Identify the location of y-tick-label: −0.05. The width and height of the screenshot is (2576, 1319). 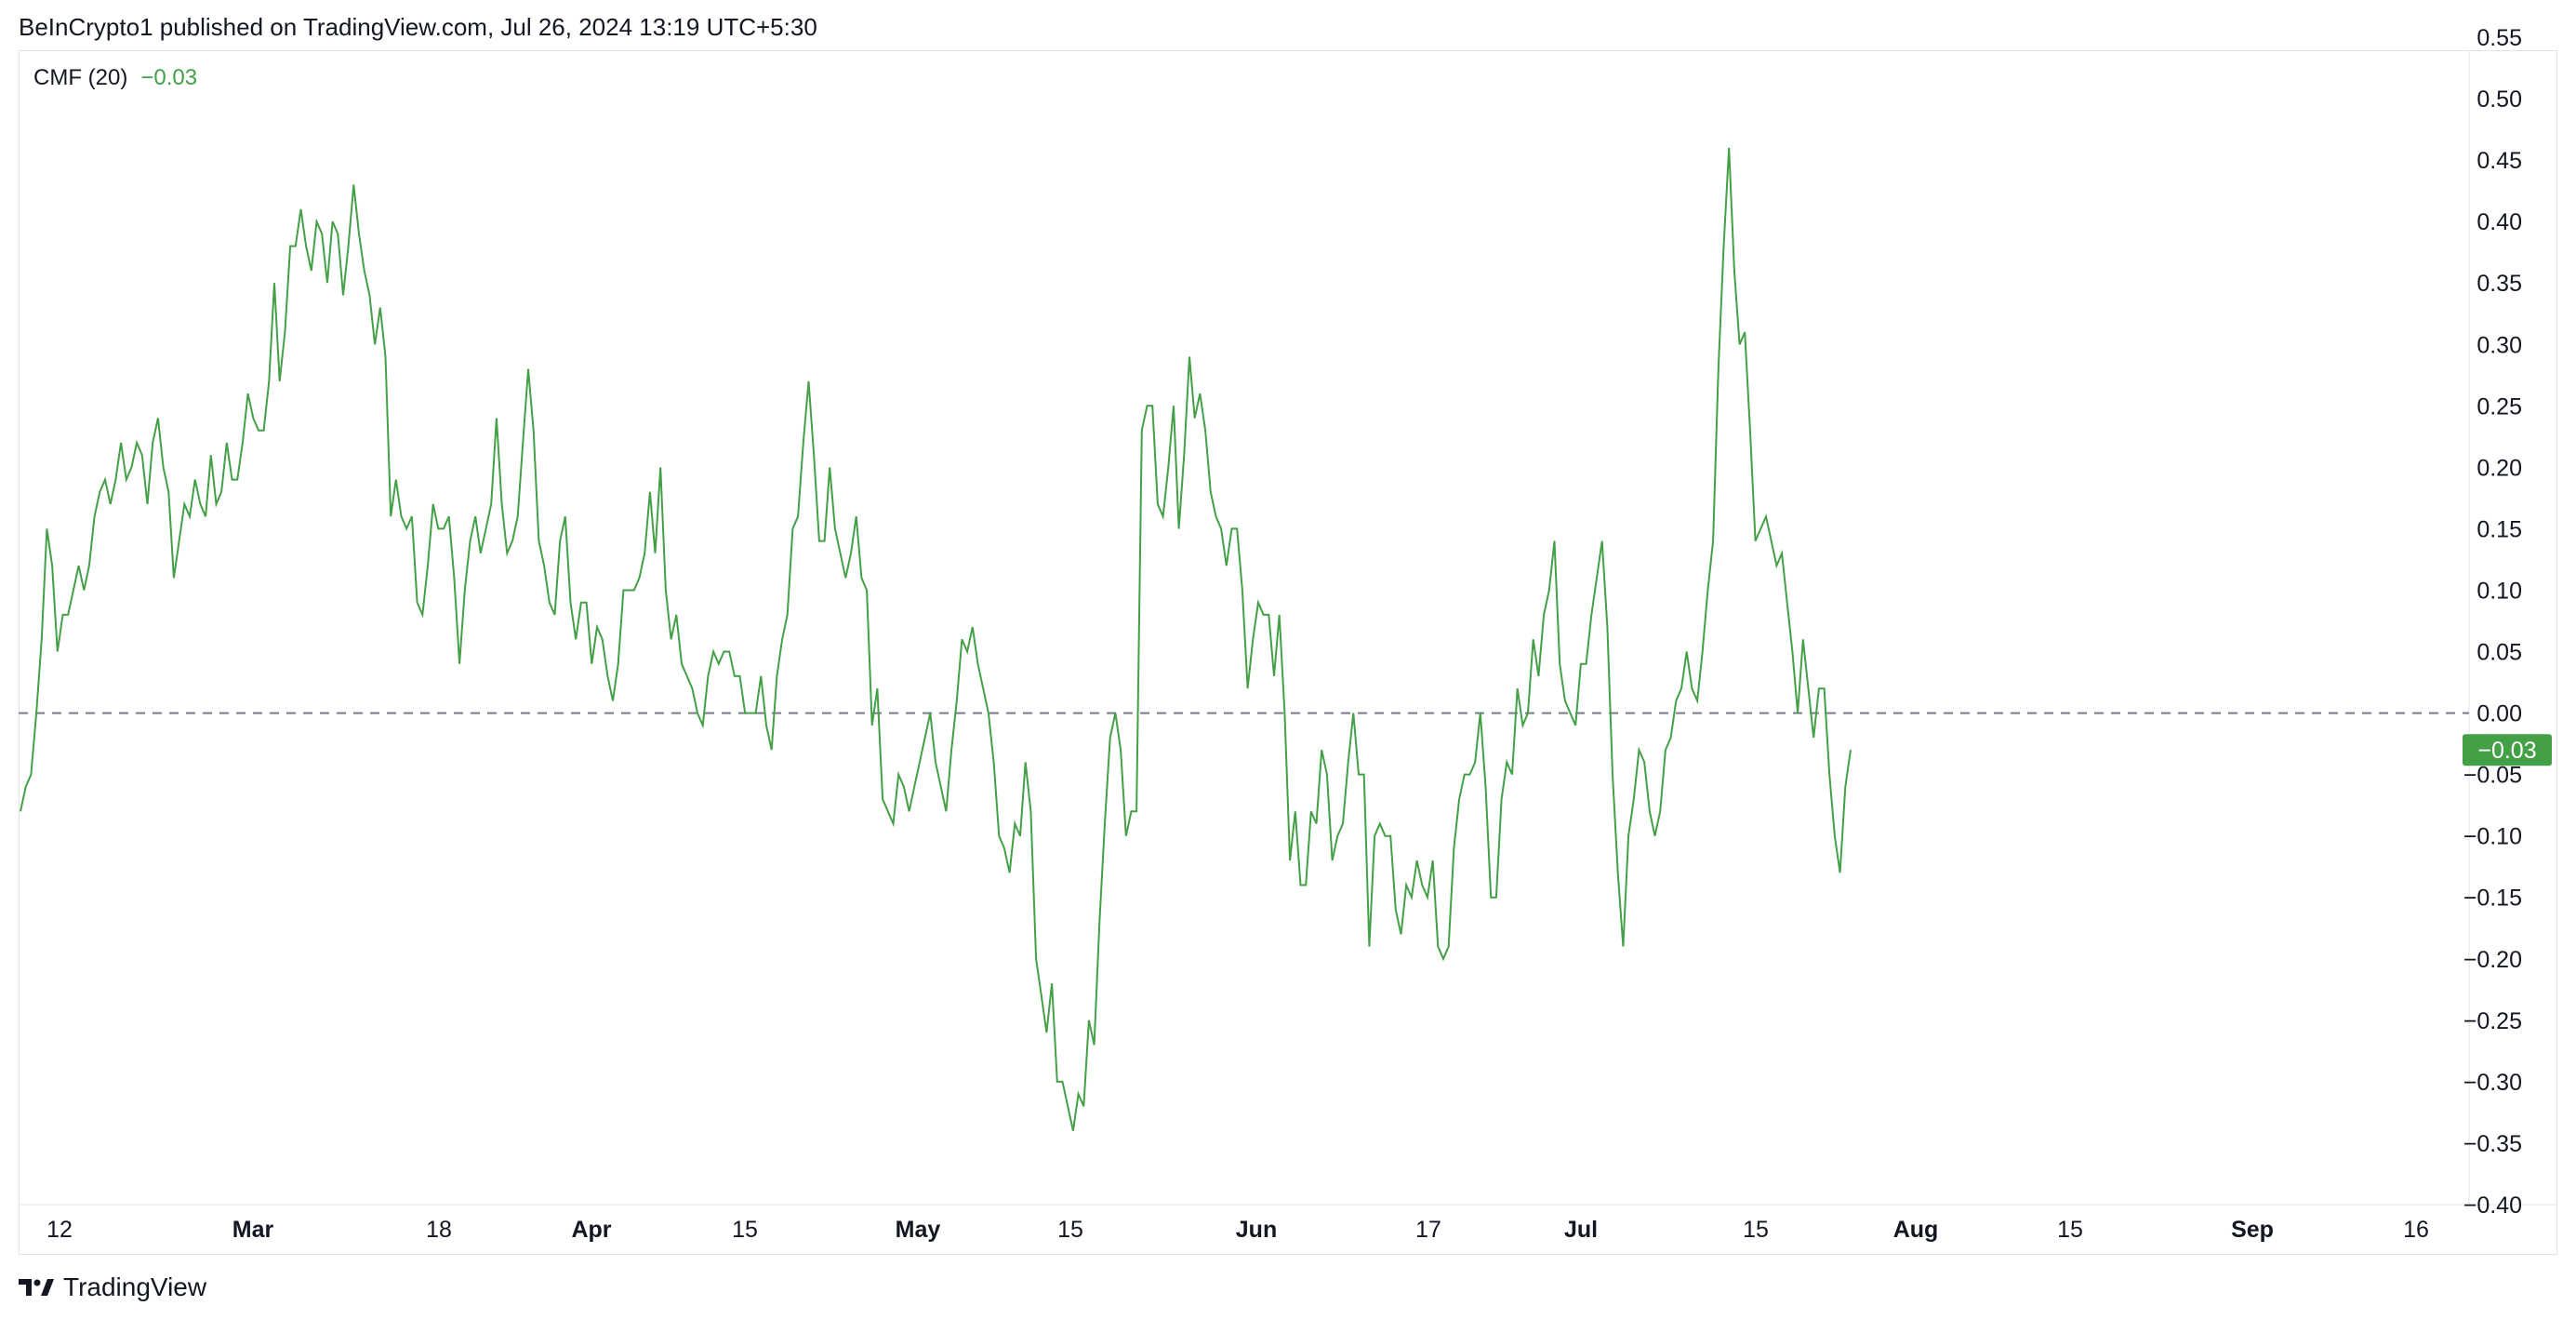
(2492, 776).